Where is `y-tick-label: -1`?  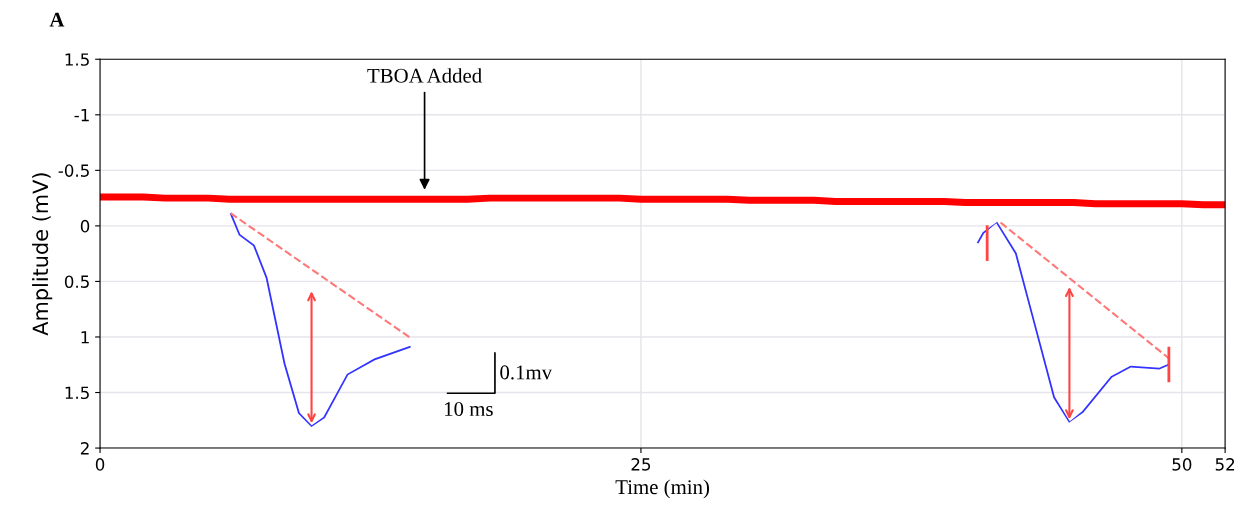
y-tick-label: -1 is located at coordinates (81, 115).